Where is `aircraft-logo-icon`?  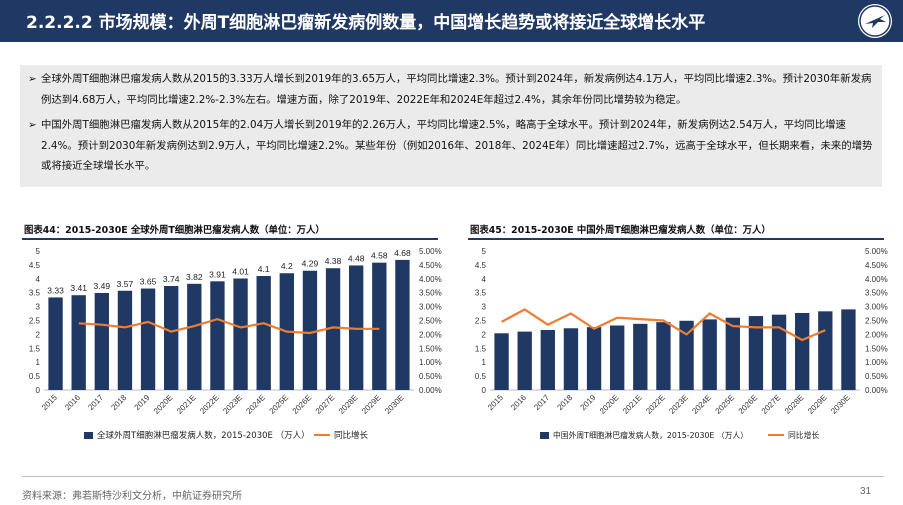 aircraft-logo-icon is located at coordinates (875, 21).